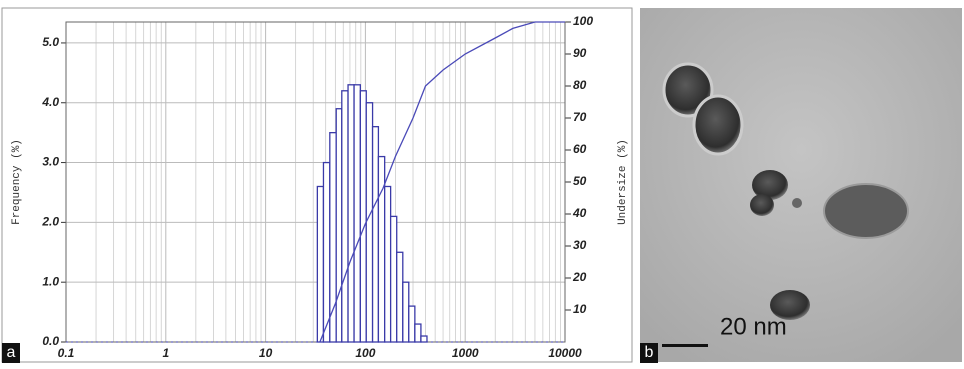 This screenshot has width=964, height=369. I want to click on y2-tick-label: 20, so click(579, 277).